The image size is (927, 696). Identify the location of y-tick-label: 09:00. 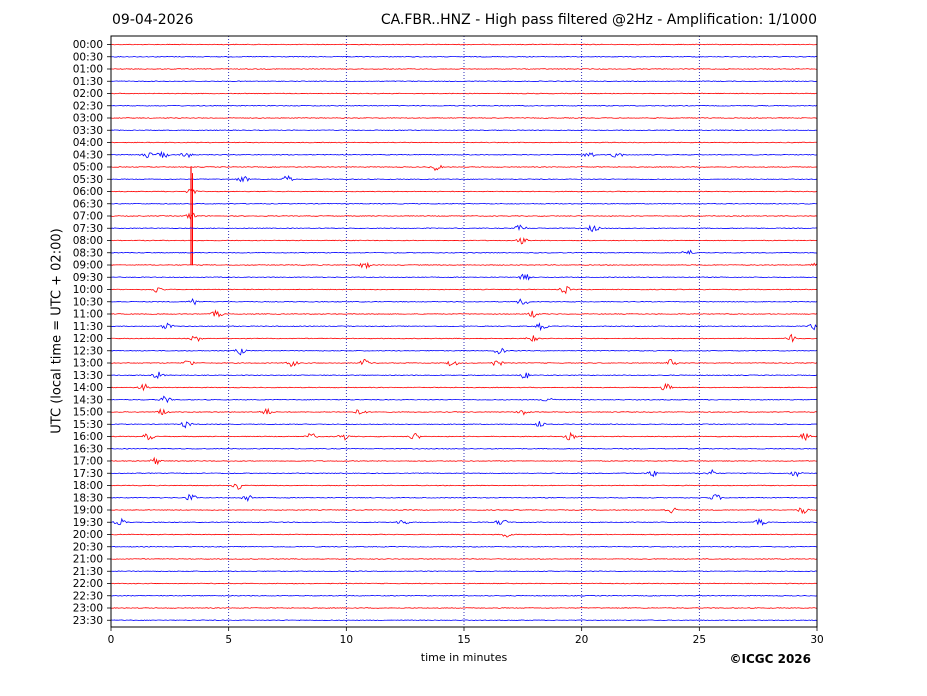
(88, 266).